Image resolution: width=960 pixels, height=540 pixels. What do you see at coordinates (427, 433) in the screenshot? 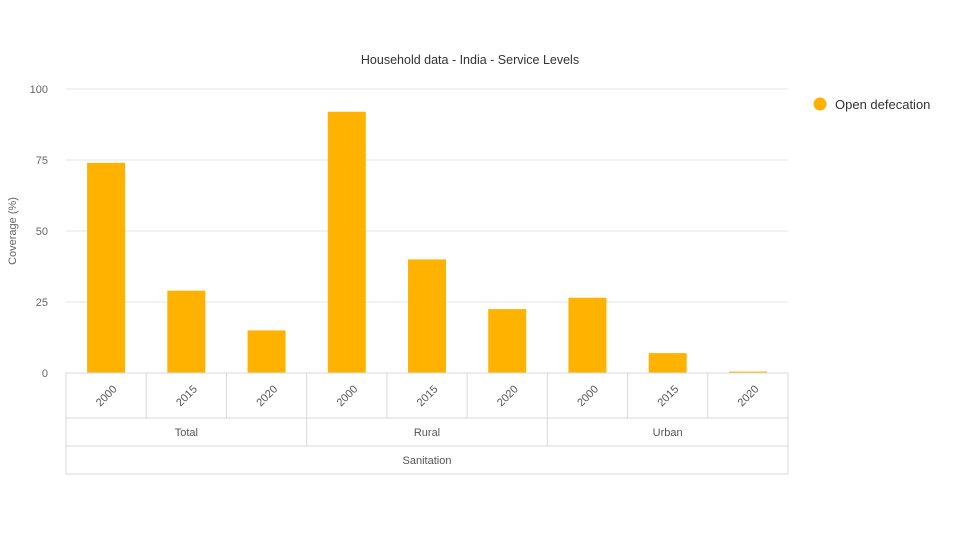
I see `x-group-label: Rural` at bounding box center [427, 433].